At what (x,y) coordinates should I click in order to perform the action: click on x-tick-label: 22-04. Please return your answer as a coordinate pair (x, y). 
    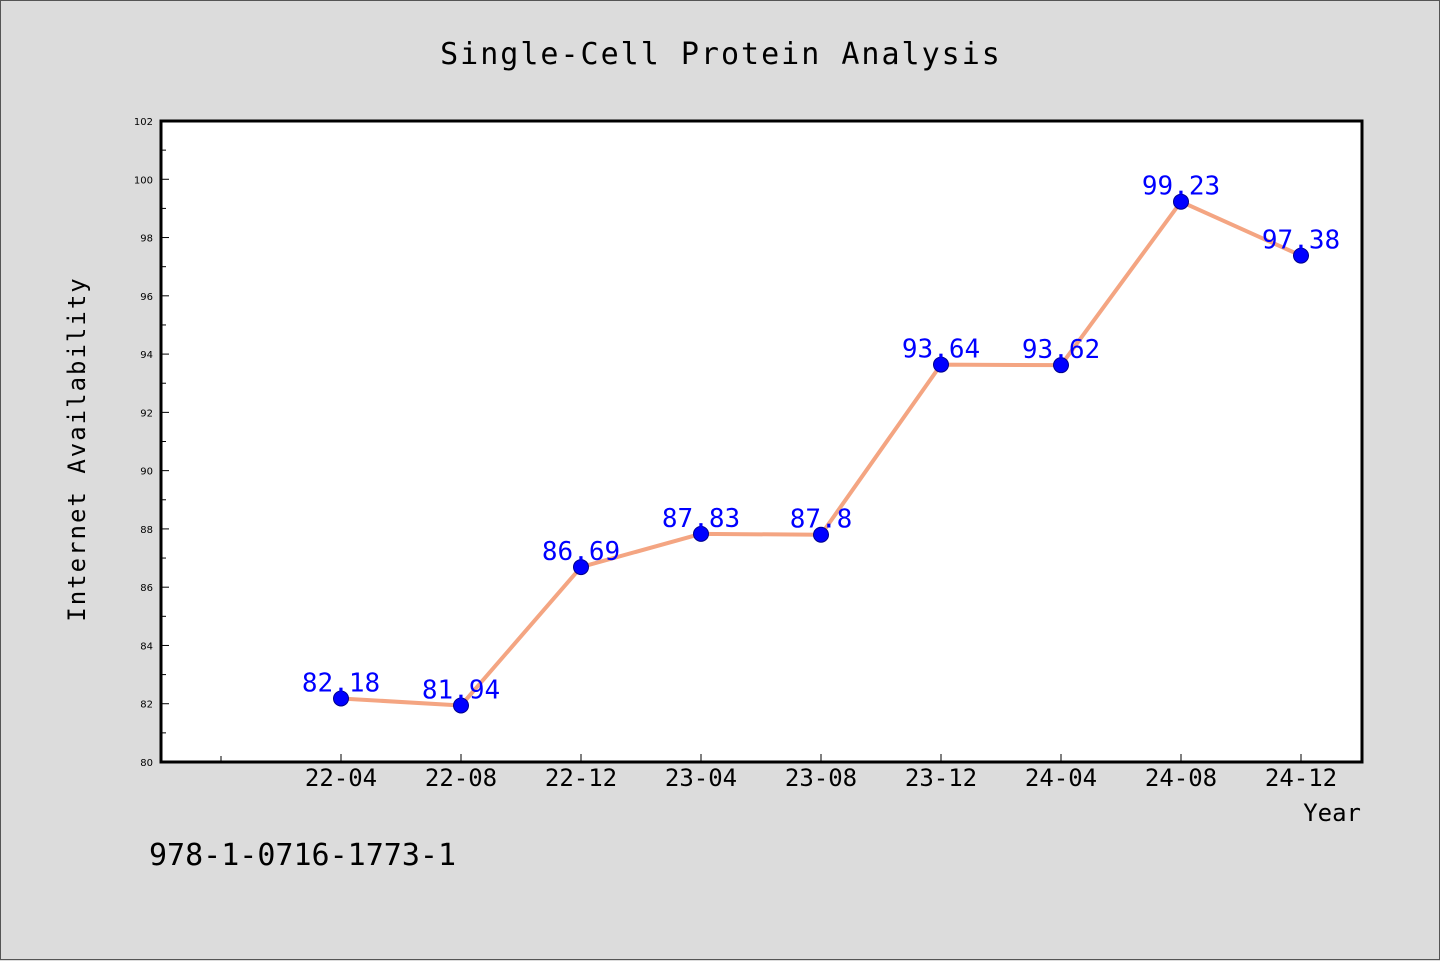
    Looking at the image, I should click on (341, 778).